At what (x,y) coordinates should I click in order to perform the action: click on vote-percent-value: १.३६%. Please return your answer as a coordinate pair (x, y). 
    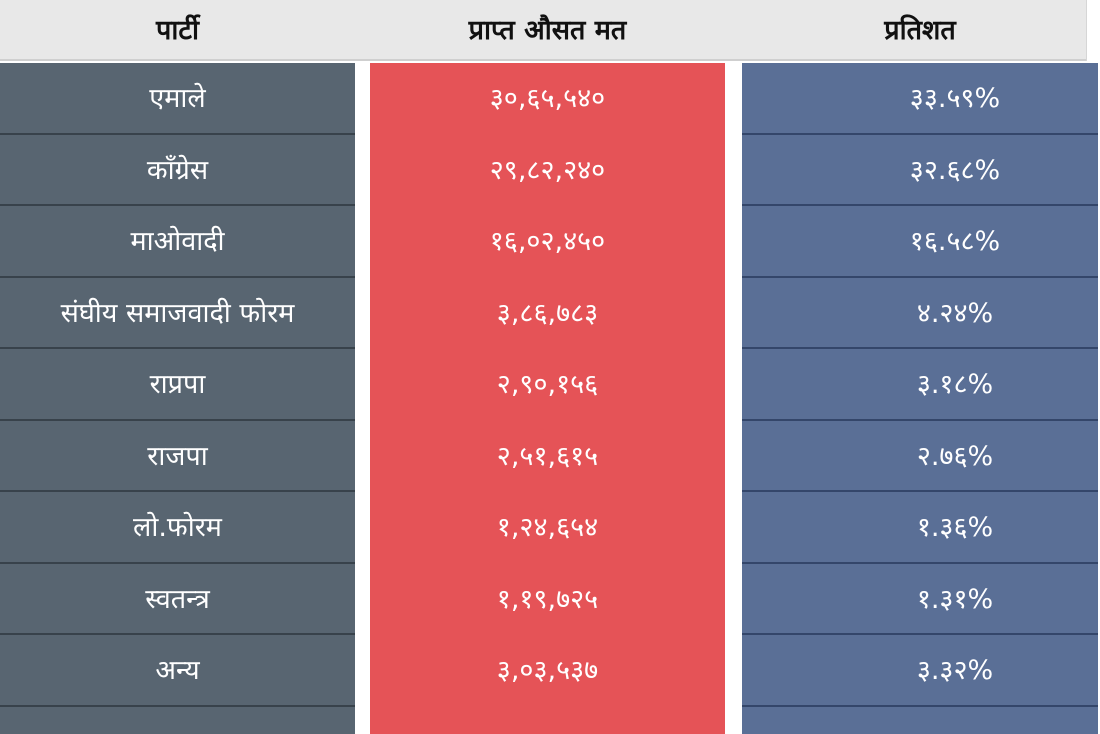
    Looking at the image, I should click on (955, 527).